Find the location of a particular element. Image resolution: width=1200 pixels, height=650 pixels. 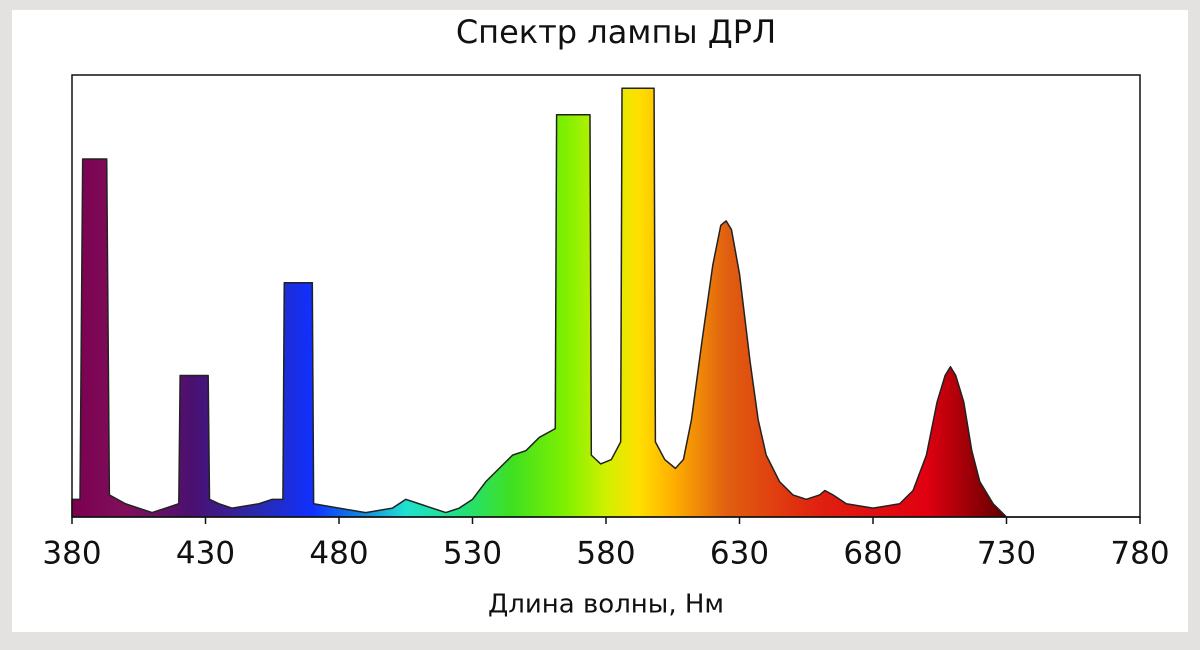

x-tick-label: 380 is located at coordinates (71, 554).